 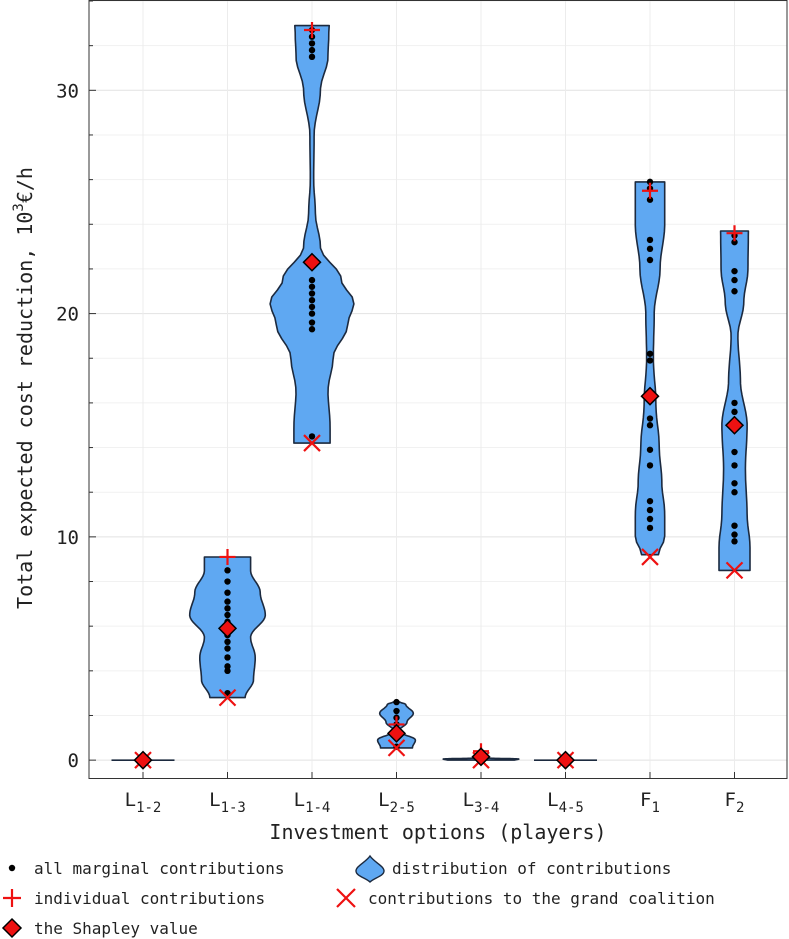 I want to click on legend-dot-icon, so click(x=12, y=868).